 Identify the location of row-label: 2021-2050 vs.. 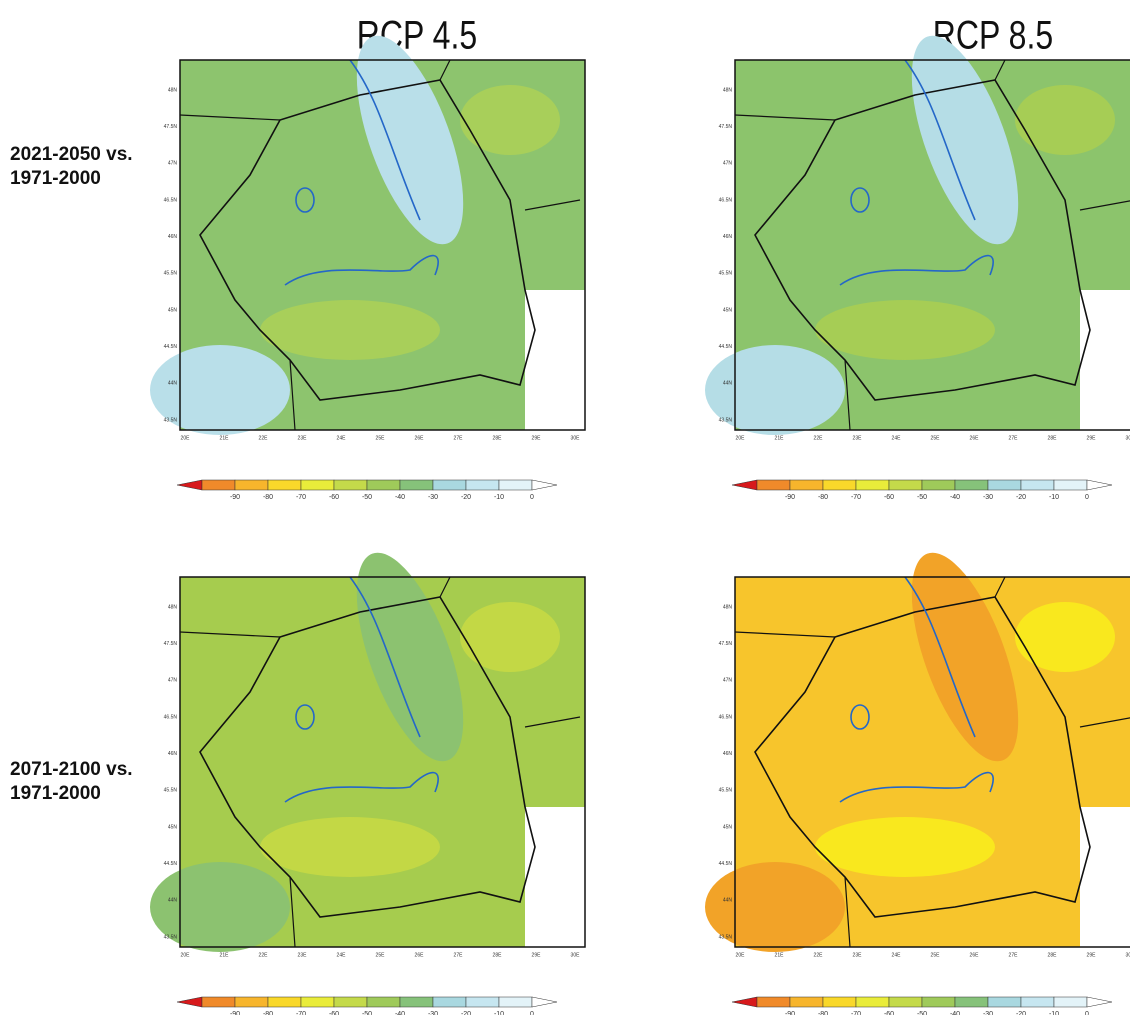
(71, 154).